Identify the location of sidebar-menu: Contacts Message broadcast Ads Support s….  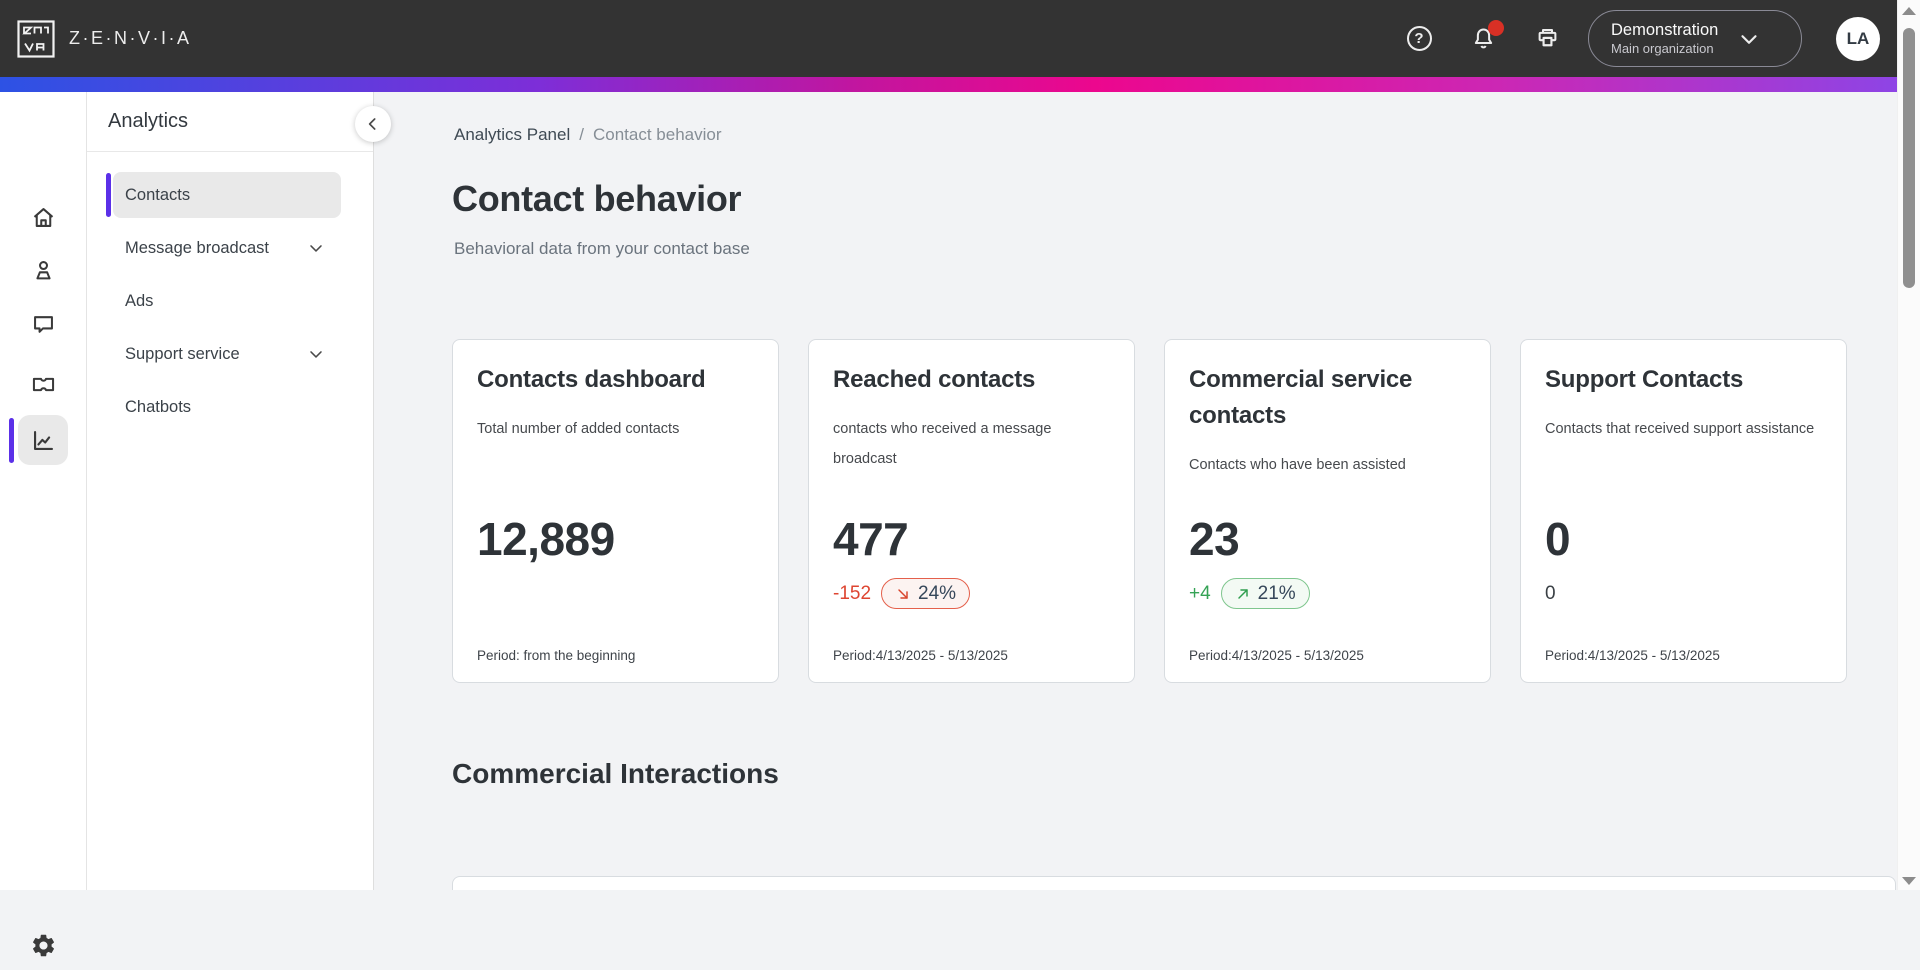
(230, 291).